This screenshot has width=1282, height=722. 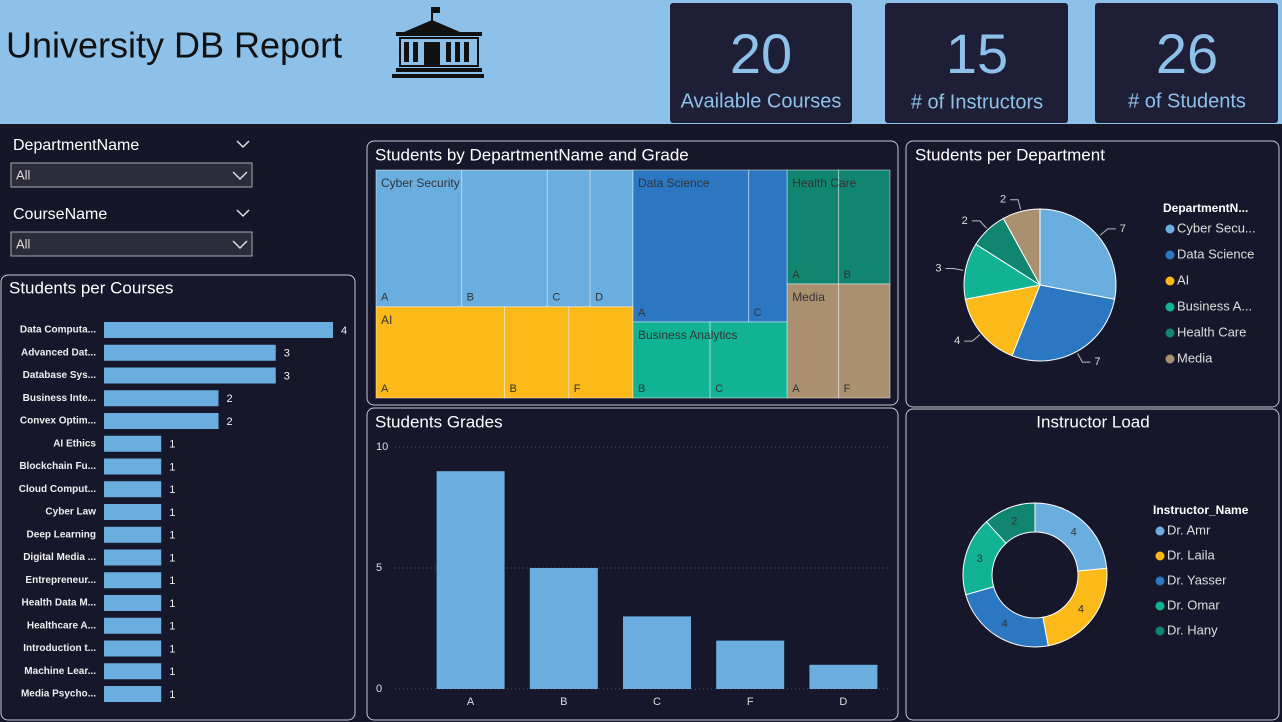 I want to click on legend-label: Dr. Omar, so click(x=1193, y=604).